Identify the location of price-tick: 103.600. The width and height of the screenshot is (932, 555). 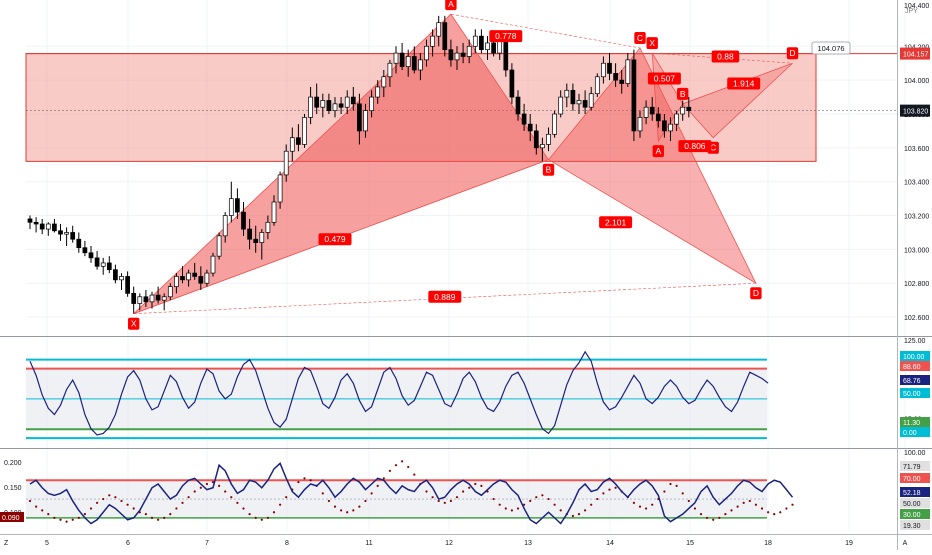
(916, 149).